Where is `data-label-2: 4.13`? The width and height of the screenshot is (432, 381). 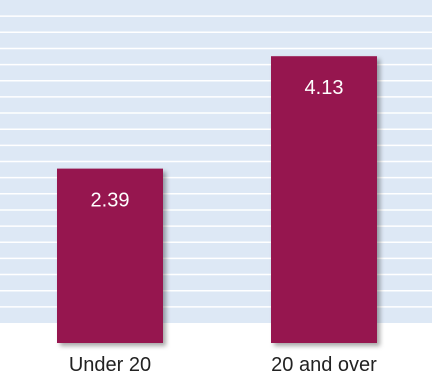 data-label-2: 4.13 is located at coordinates (324, 88).